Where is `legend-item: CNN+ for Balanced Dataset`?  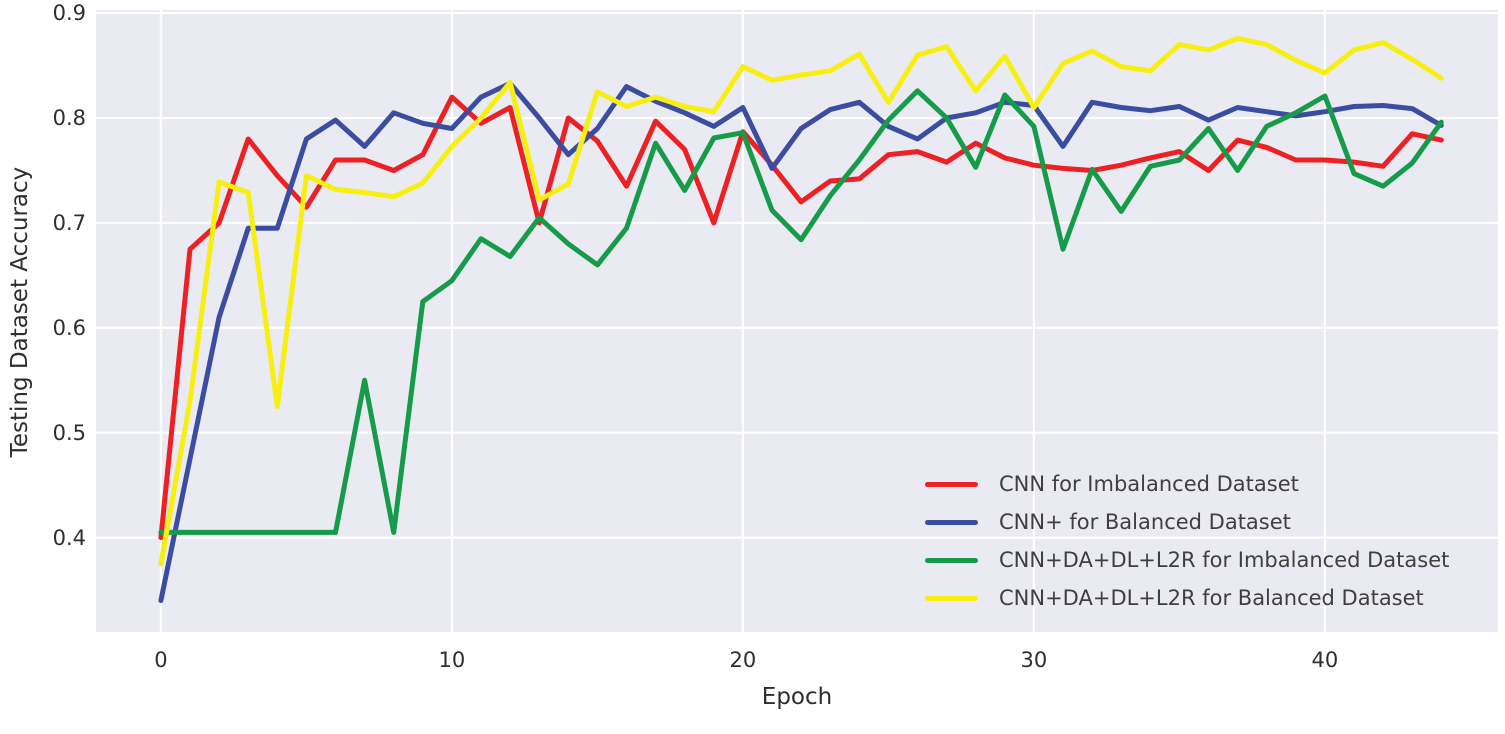 legend-item: CNN+ for Balanced Dataset is located at coordinates (1187, 522).